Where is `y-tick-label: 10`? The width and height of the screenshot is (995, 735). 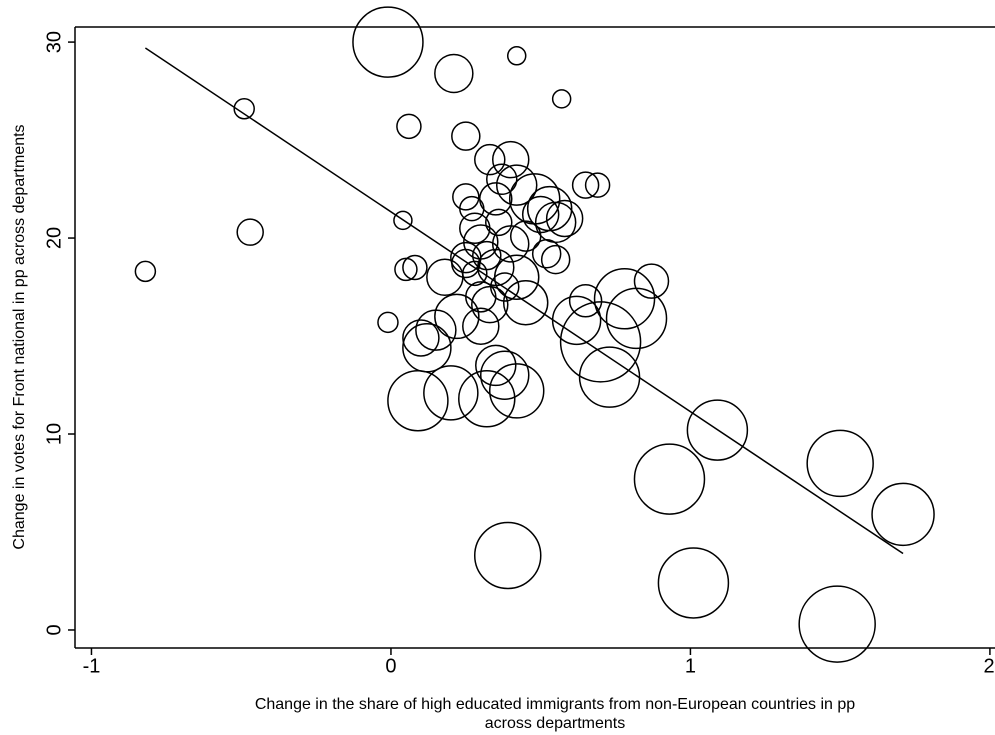 y-tick-label: 10 is located at coordinates (54, 434).